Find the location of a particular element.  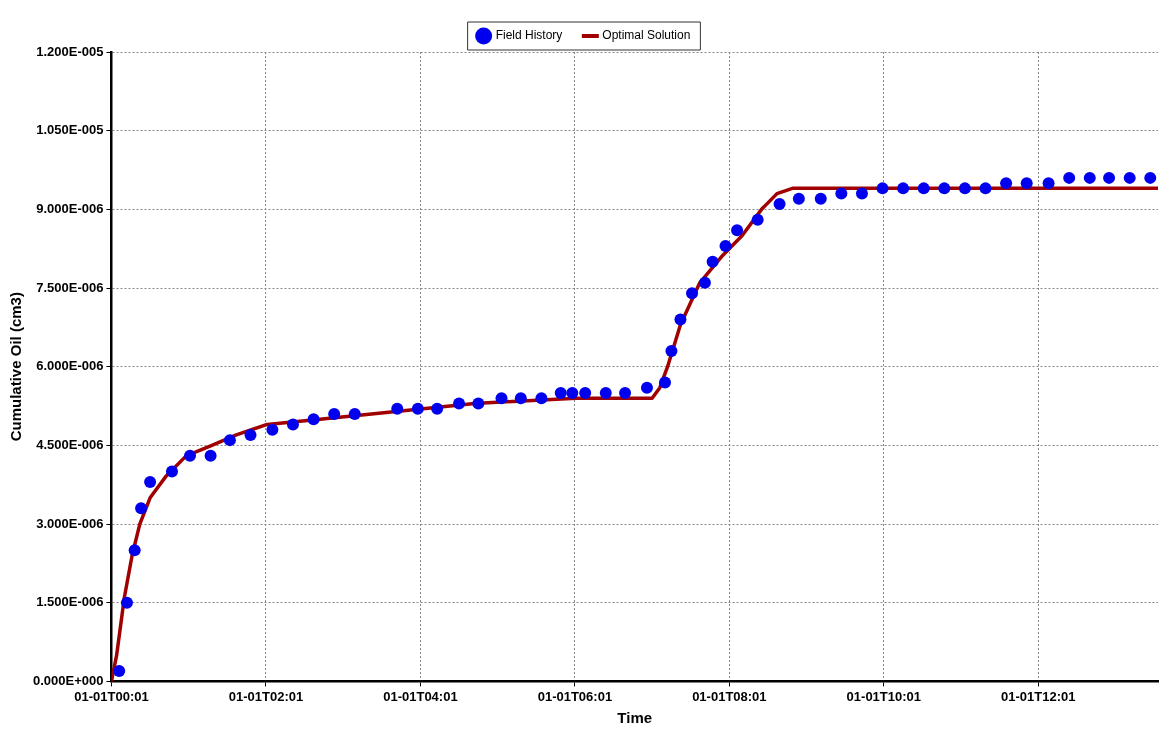

y-tick-label: 1.500E-006 is located at coordinates (70, 602).